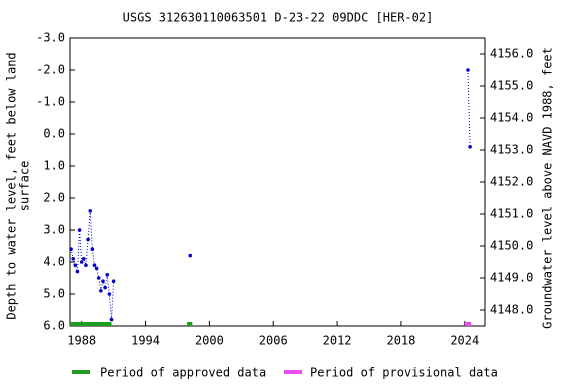  Describe the element at coordinates (54, 230) in the screenshot. I see `y-tick-label: 3.0` at that location.